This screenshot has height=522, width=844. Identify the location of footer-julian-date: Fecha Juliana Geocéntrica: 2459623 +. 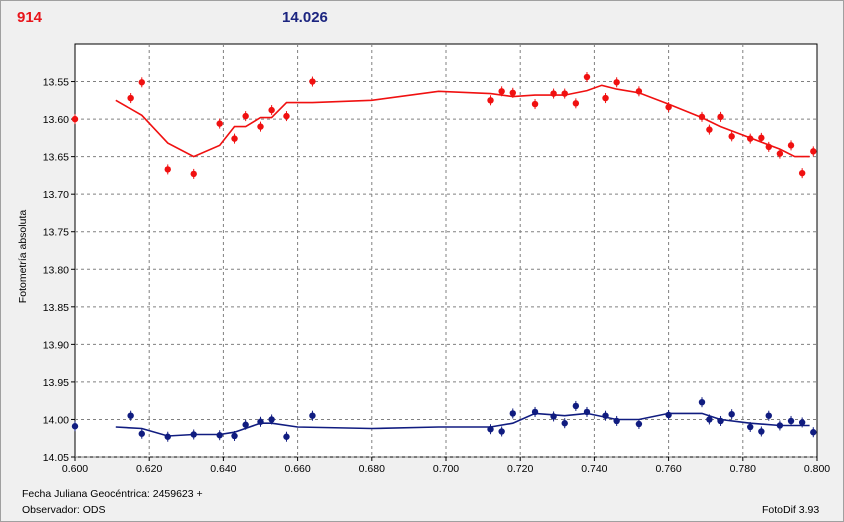
(112, 494).